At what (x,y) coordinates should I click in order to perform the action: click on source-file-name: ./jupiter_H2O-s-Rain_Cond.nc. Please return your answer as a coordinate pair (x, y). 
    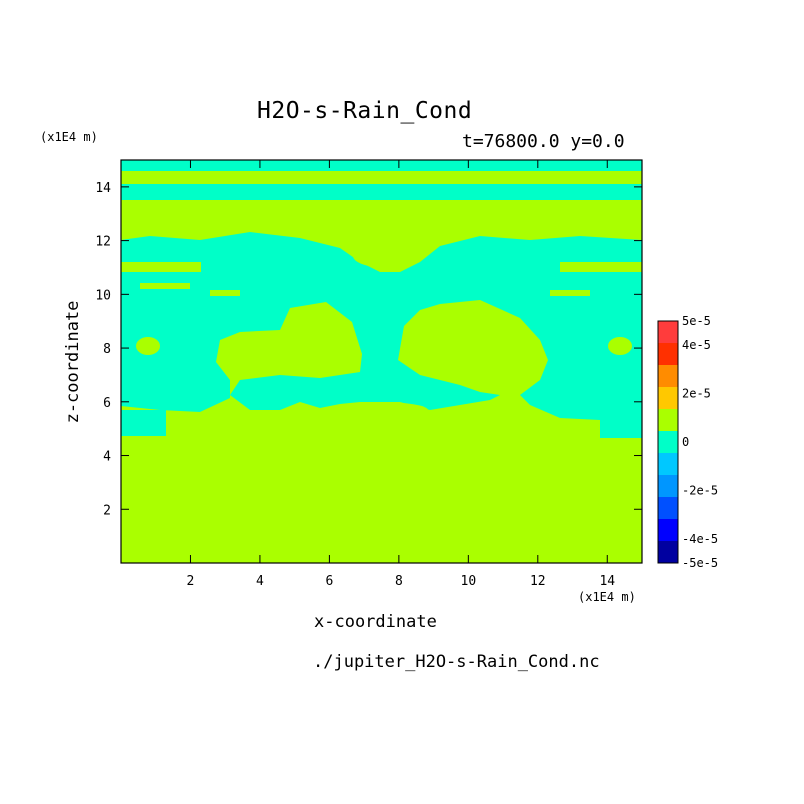
    Looking at the image, I should click on (456, 662).